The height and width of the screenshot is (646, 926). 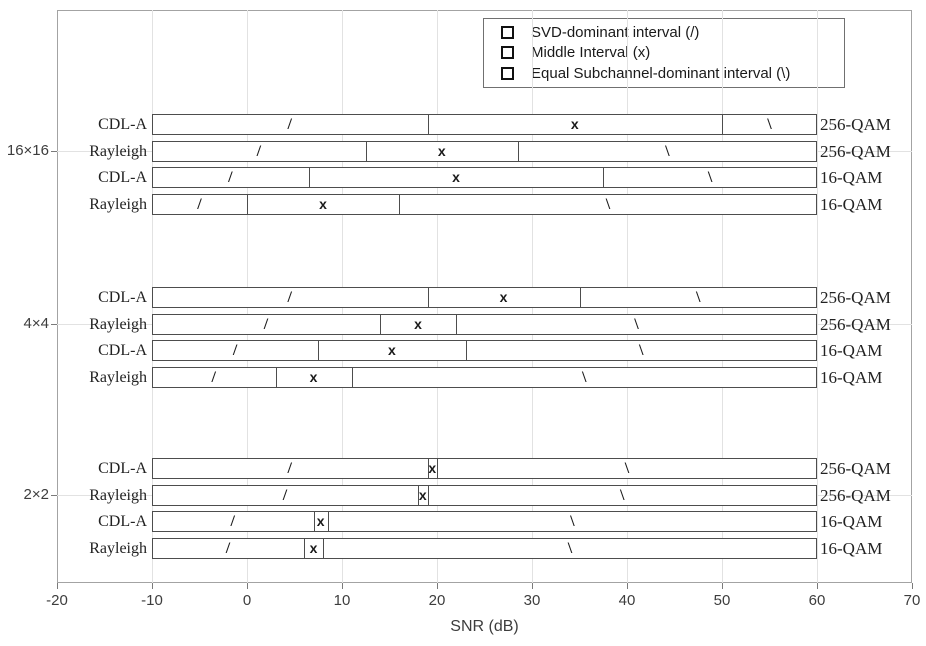 What do you see at coordinates (532, 600) in the screenshot?
I see `x-tick-label: 30` at bounding box center [532, 600].